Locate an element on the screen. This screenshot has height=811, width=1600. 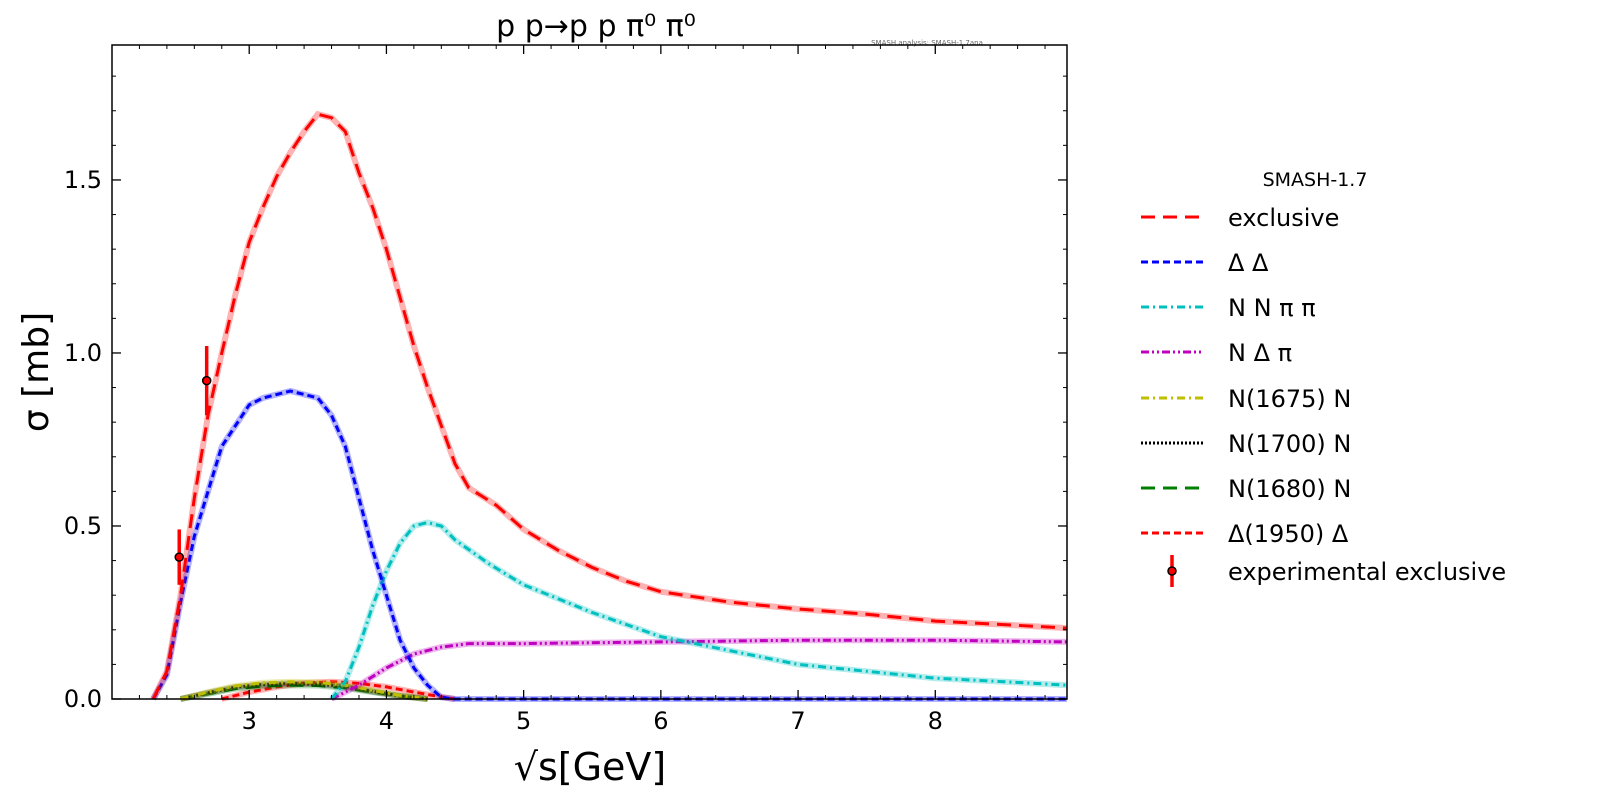
y-tick-label: 0.5 is located at coordinates (83, 526).